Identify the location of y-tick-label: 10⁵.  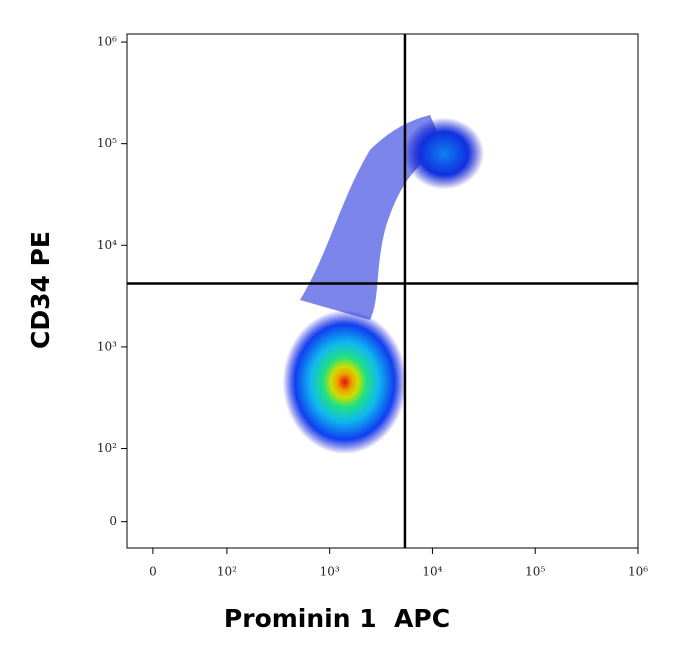
(107, 143).